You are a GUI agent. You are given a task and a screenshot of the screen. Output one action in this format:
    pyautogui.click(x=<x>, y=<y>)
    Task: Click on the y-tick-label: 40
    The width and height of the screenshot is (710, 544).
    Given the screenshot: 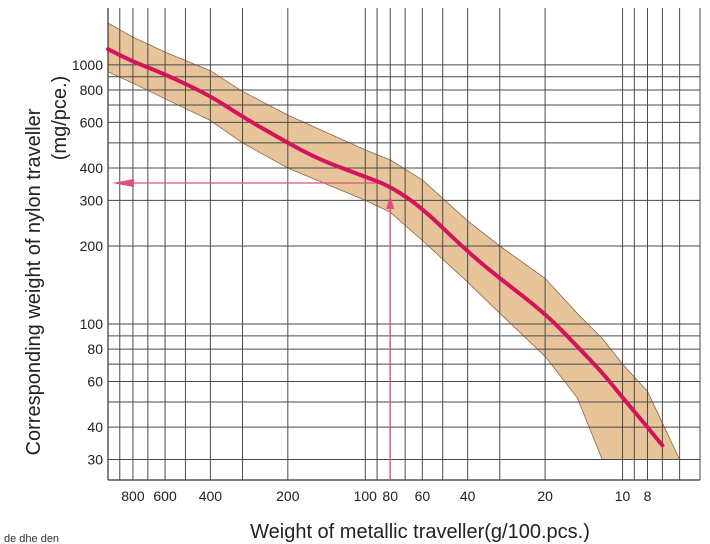 What is the action you would take?
    pyautogui.click(x=95, y=427)
    